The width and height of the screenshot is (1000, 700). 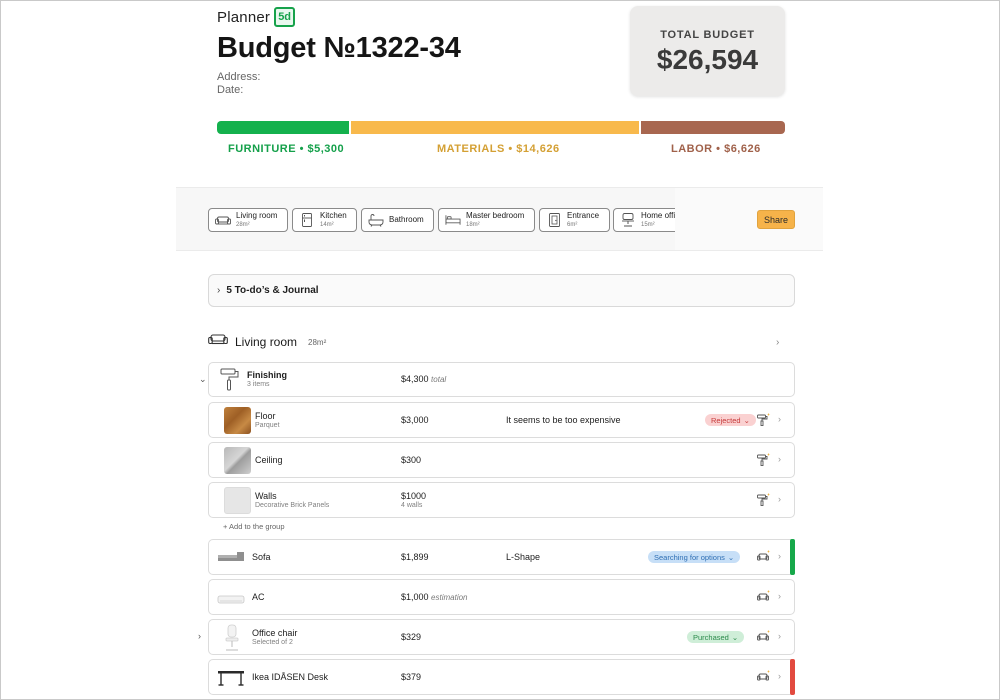 What do you see at coordinates (415, 597) in the screenshot?
I see `price-value: $1,000` at bounding box center [415, 597].